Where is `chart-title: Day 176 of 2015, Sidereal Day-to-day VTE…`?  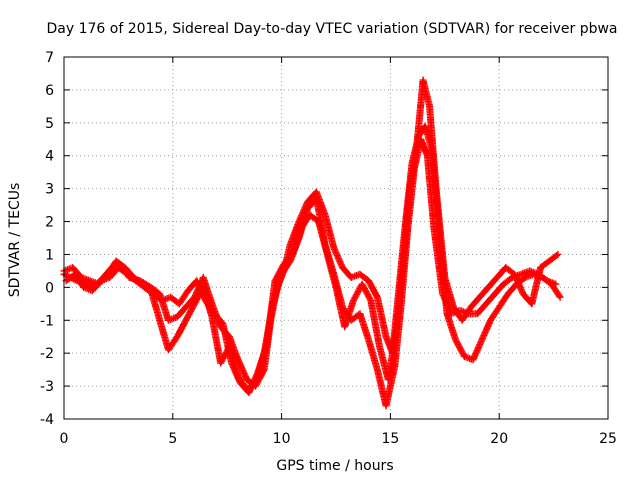 chart-title: Day 176 of 2015, Sidereal Day-to-day VTE… is located at coordinates (331, 29).